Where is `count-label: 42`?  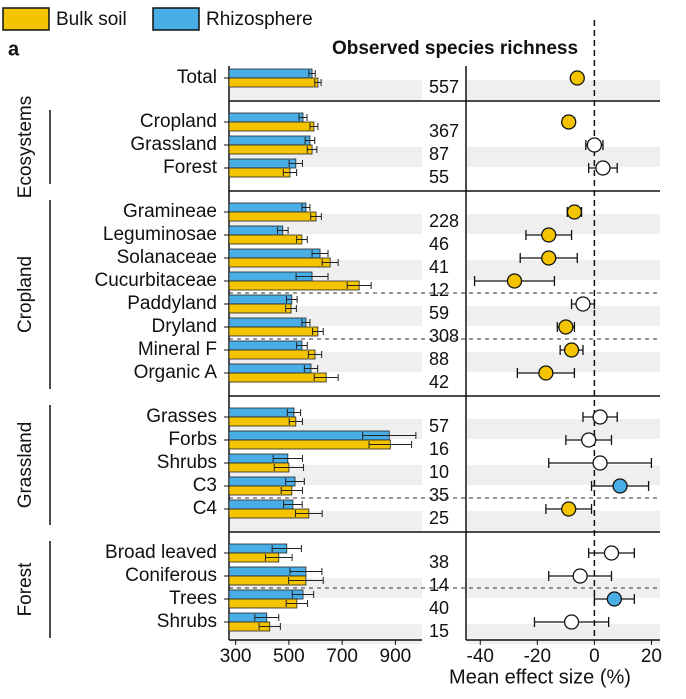
count-label: 42 is located at coordinates (439, 382).